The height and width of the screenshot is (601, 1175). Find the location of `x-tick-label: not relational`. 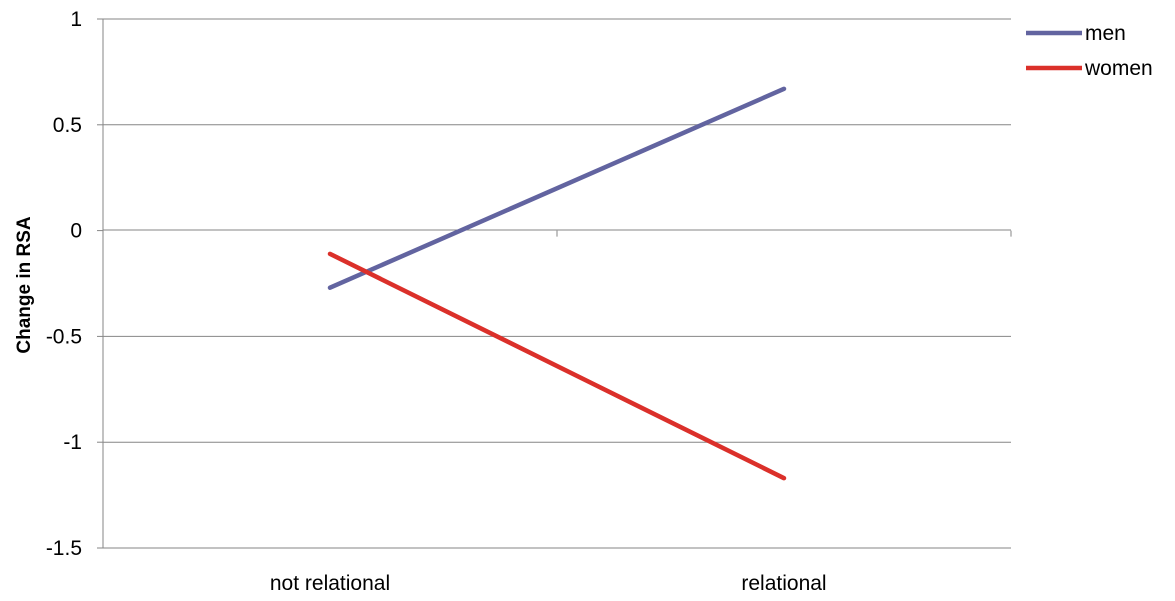

x-tick-label: not relational is located at coordinates (330, 583).